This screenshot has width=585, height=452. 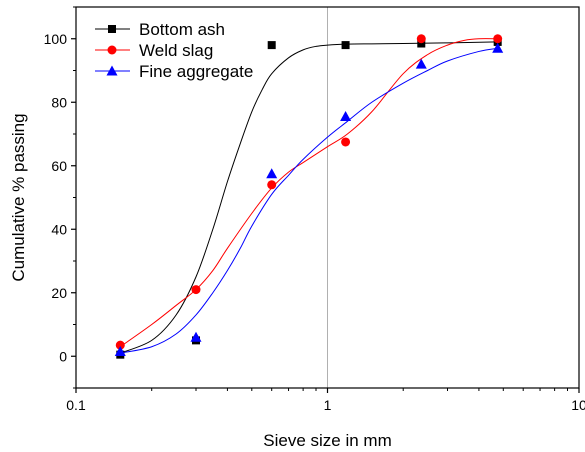 I want to click on x-axis-title: Sieve size in mm, so click(x=327, y=440).